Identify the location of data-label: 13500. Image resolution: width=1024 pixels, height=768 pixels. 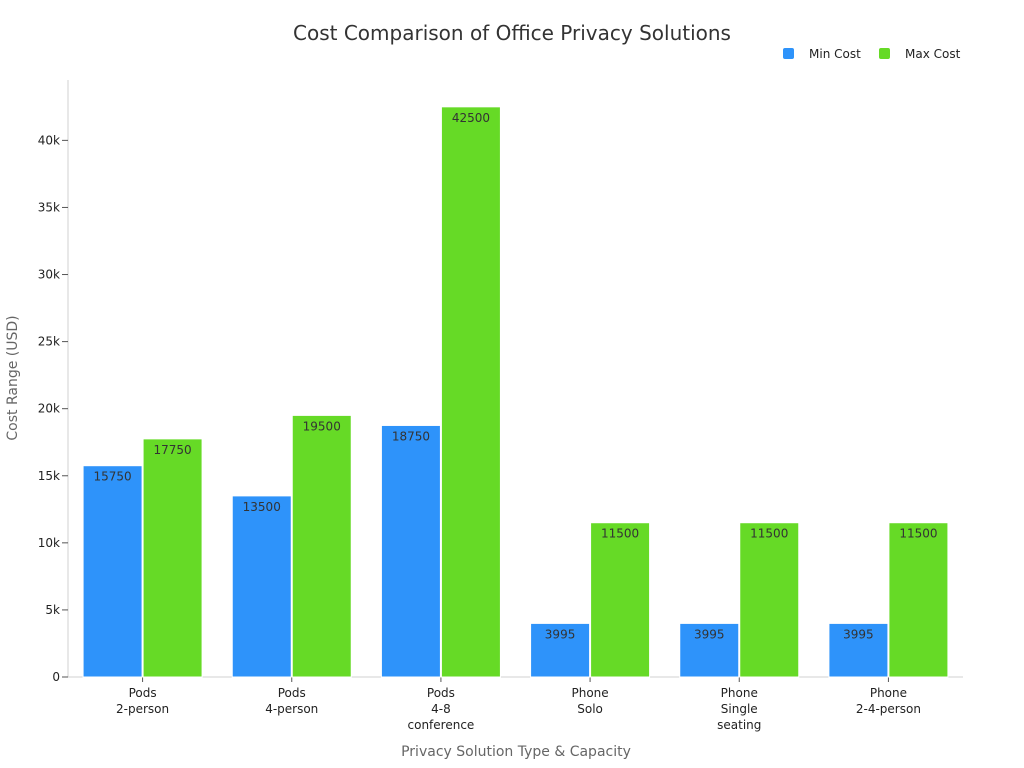
(262, 507).